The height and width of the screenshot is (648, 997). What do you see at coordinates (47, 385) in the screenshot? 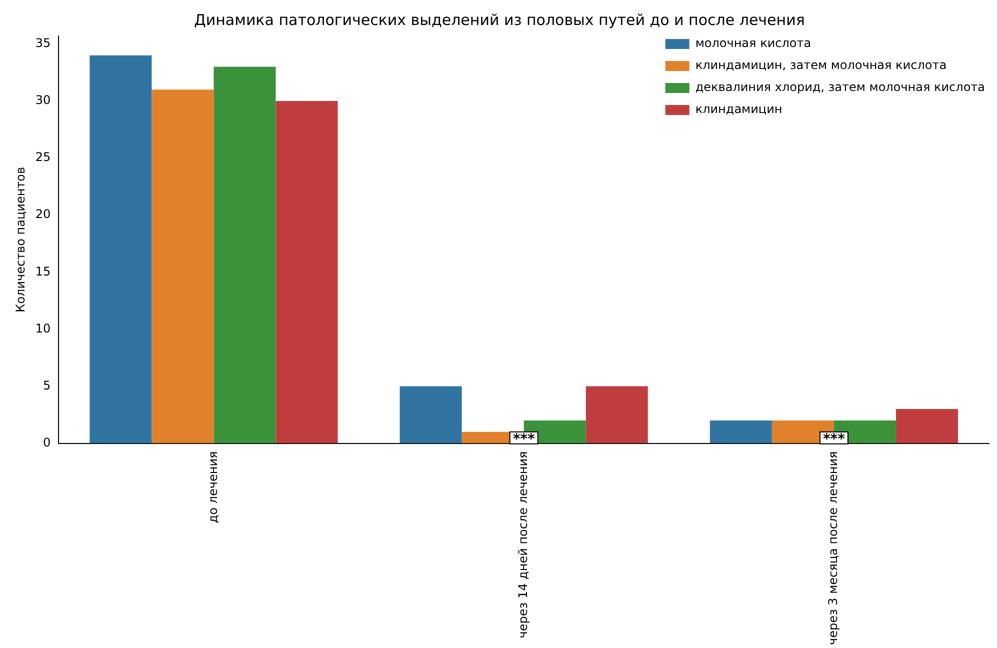
I see `y-tick-label: 5` at bounding box center [47, 385].